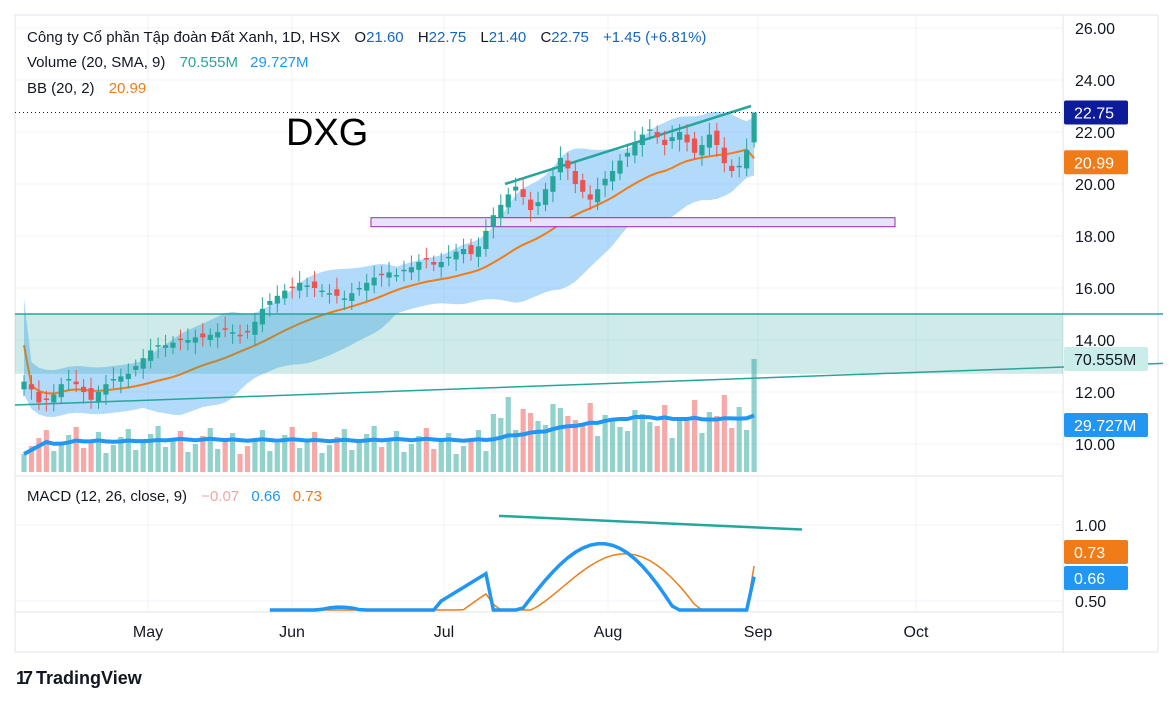 The image size is (1172, 704). Describe the element at coordinates (1096, 578) in the screenshot. I see `macd-line-badge-bg` at that location.